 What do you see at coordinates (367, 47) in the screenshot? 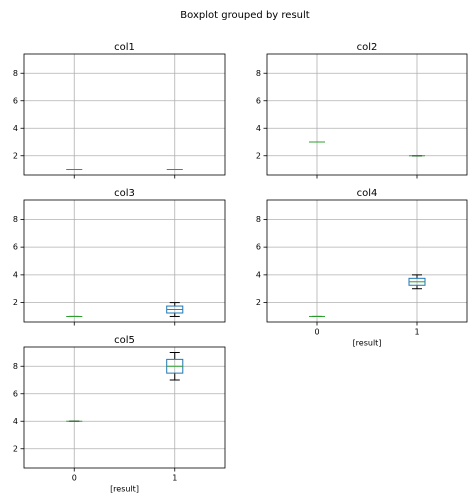
I see `axes-title: col2` at bounding box center [367, 47].